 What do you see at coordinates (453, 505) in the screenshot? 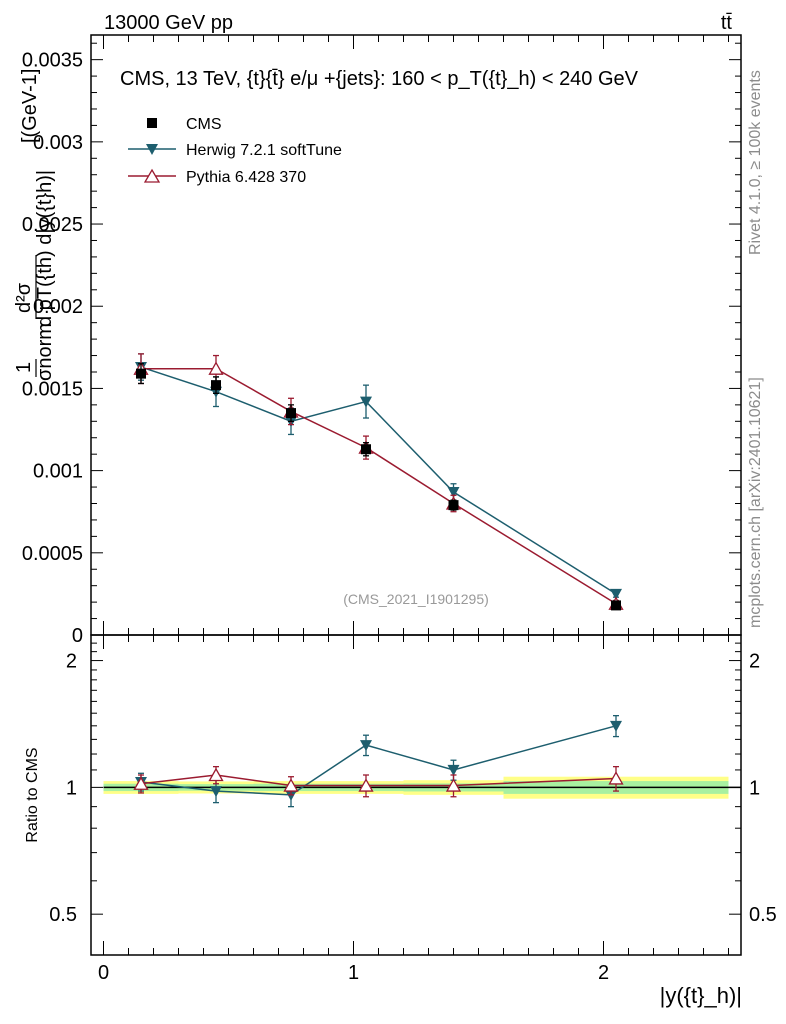
I see `main-point-s0-p4` at bounding box center [453, 505].